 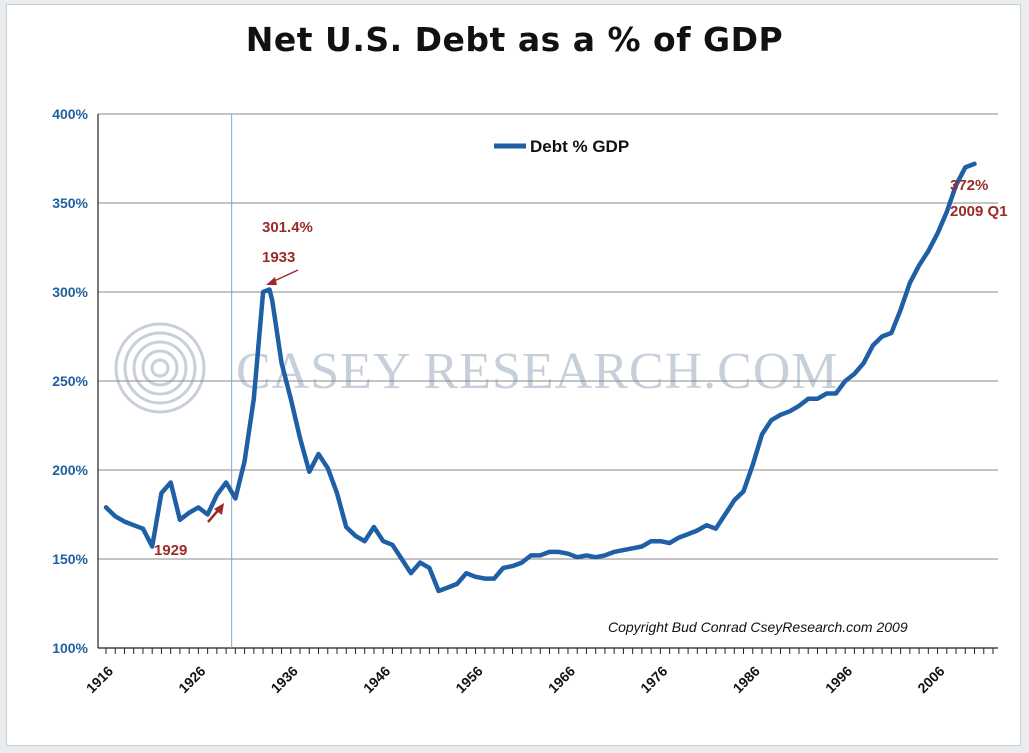 I want to click on x-tick-label: 1936, so click(x=284, y=679).